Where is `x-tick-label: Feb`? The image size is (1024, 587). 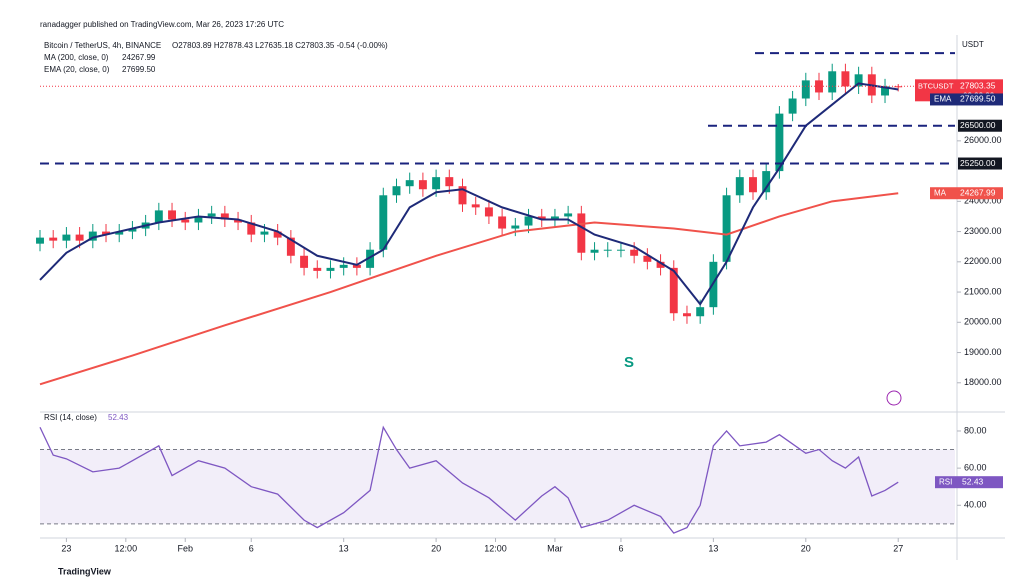
x-tick-label: Feb is located at coordinates (185, 548).